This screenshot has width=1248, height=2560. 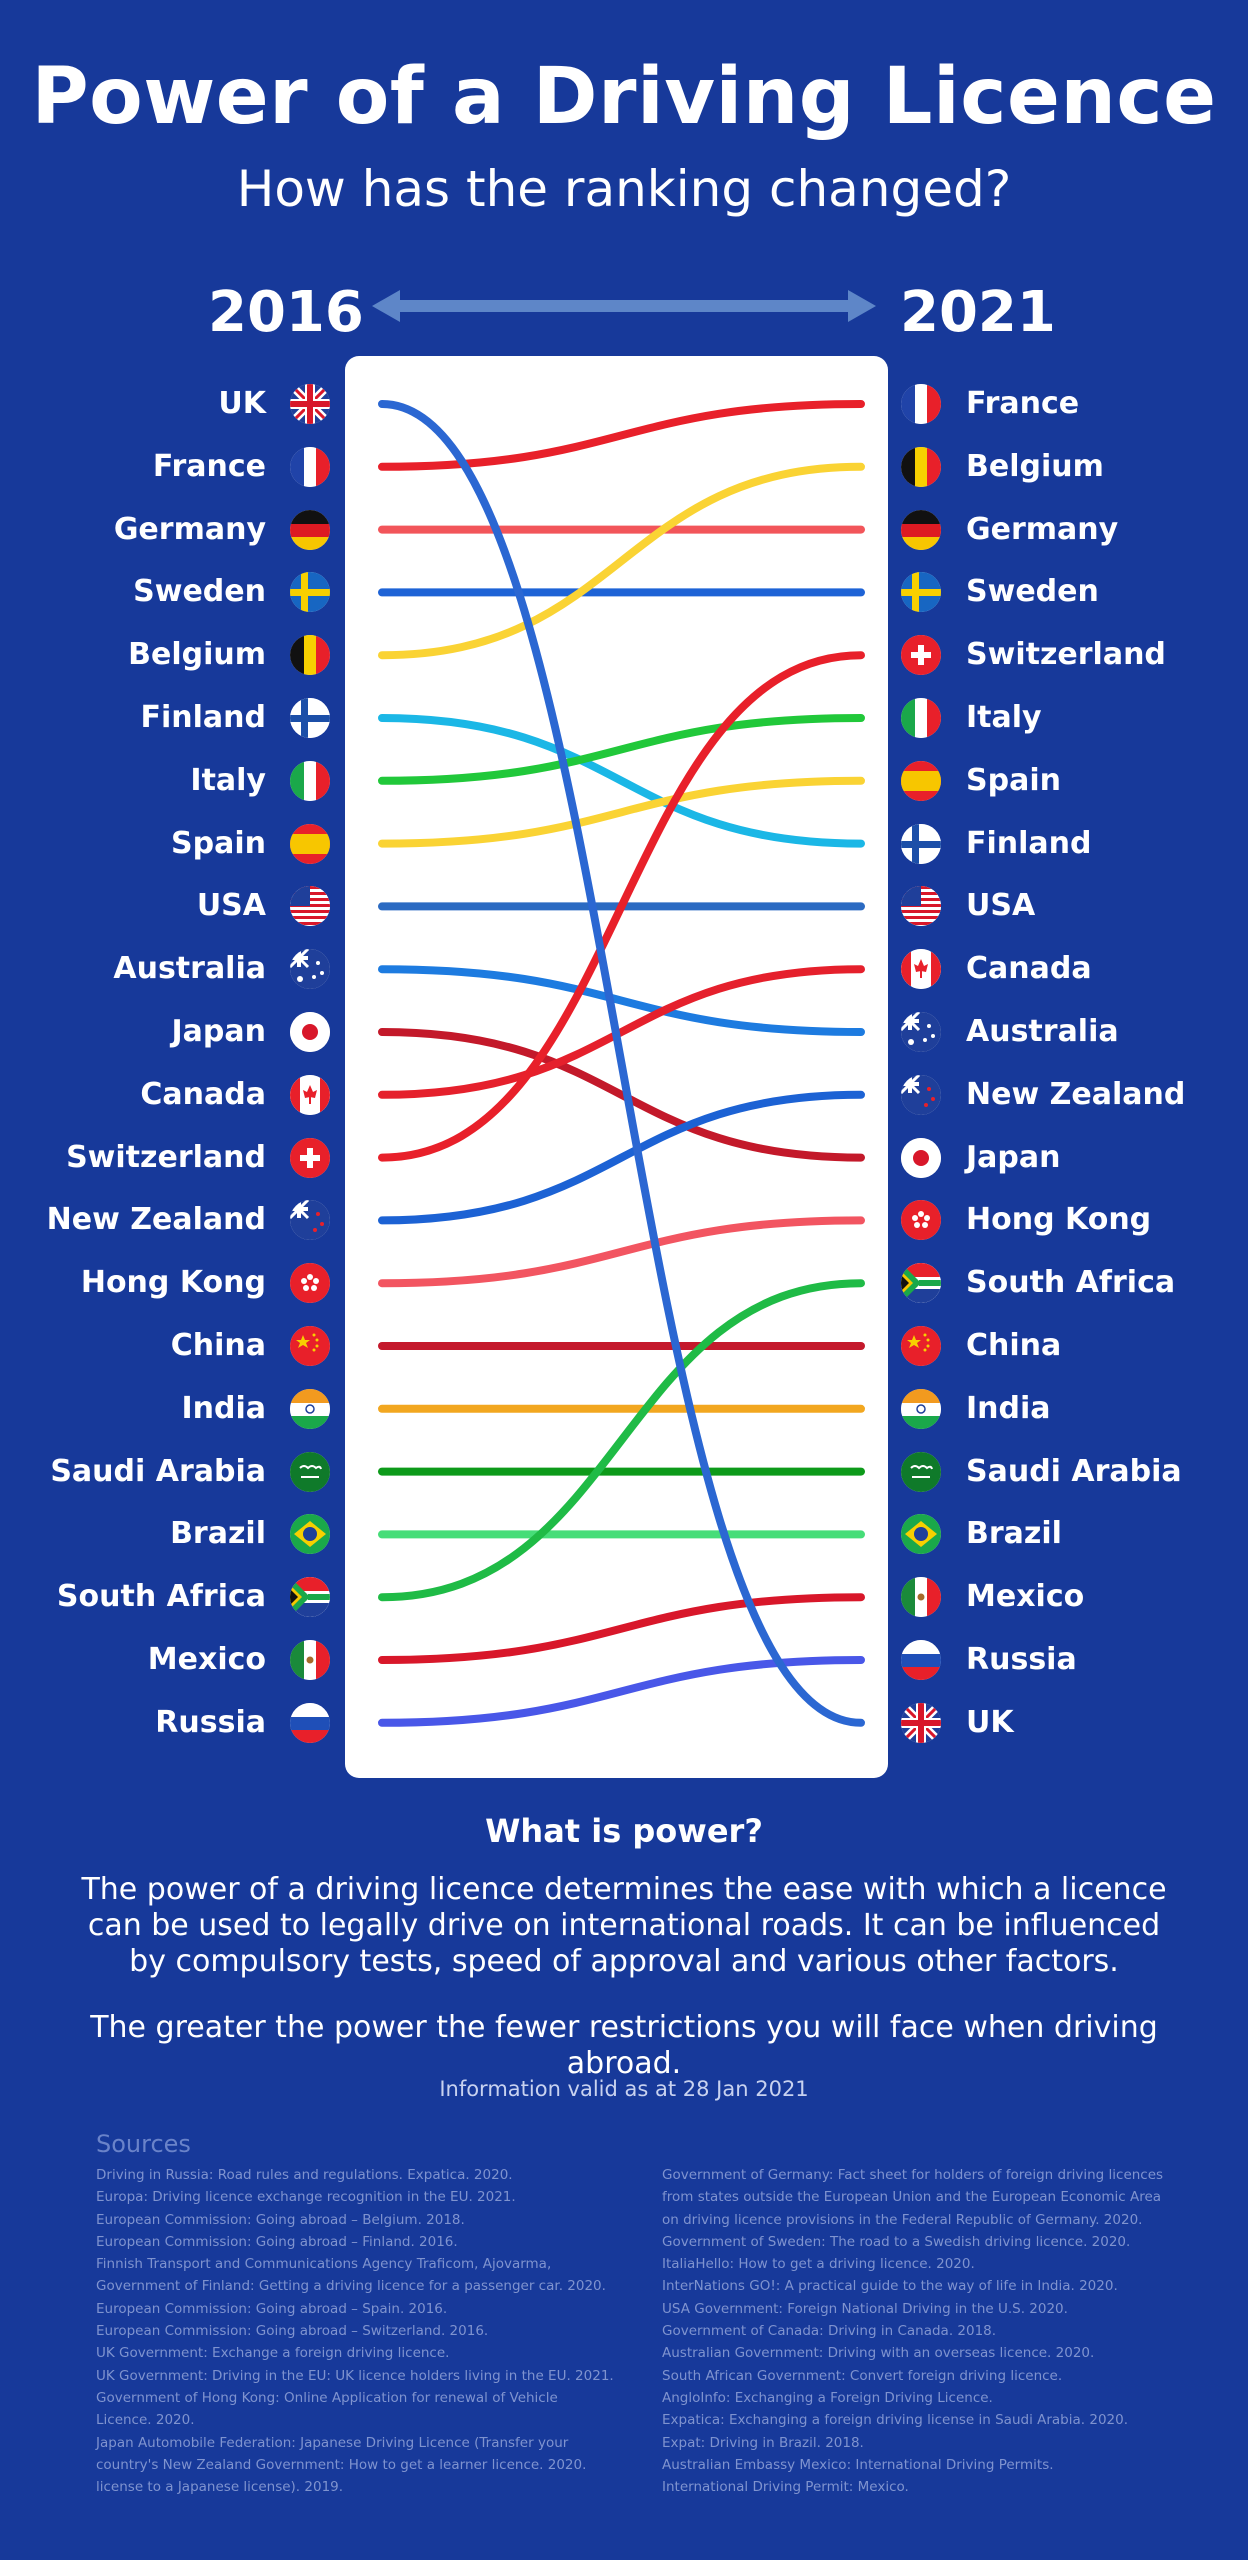 What do you see at coordinates (1066, 655) in the screenshot?
I see `label-2021-switzerland: Switzerland` at bounding box center [1066, 655].